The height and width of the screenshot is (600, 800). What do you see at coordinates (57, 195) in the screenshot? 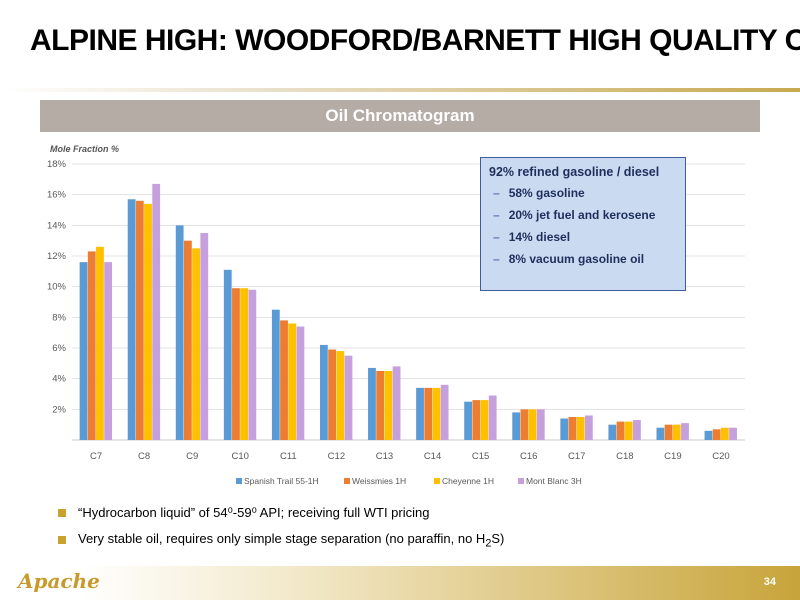
I see `y-tick-label: 16%` at bounding box center [57, 195].